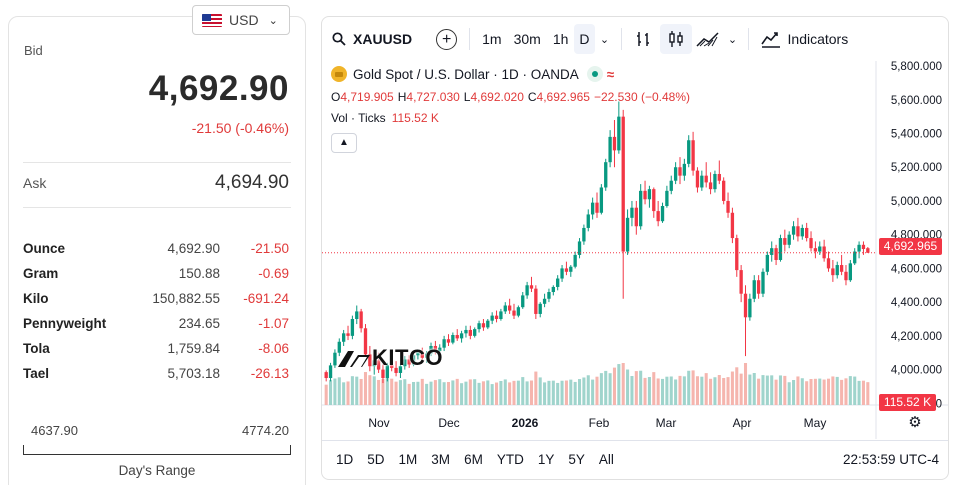 This screenshot has width=953, height=485. I want to click on compare-symbol-button: +, so click(447, 39).